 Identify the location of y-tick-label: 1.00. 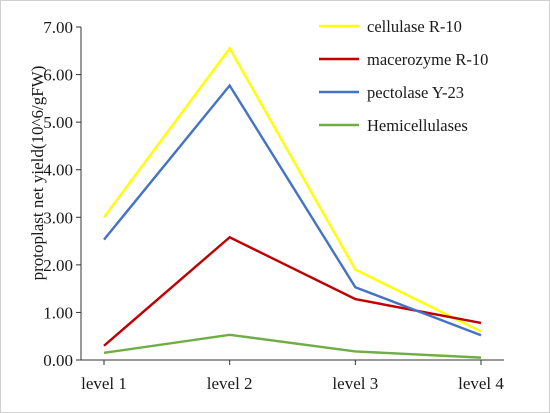
(58, 312).